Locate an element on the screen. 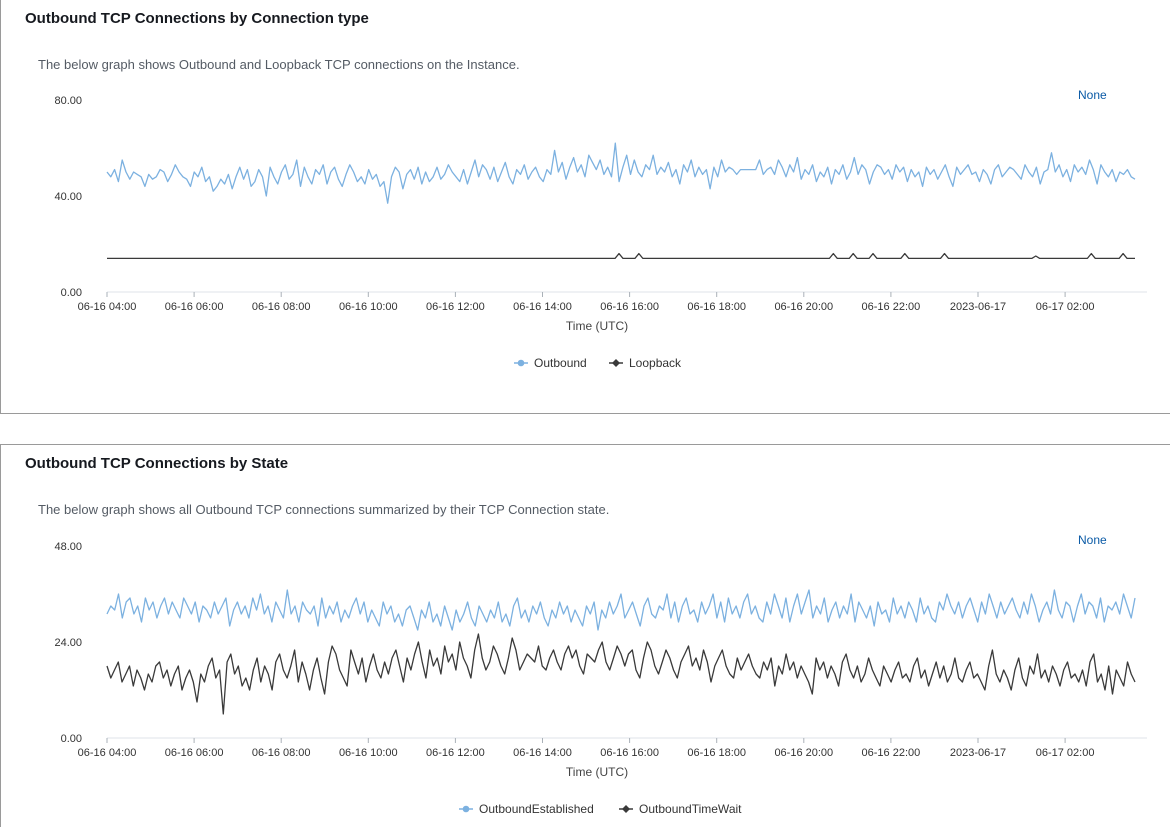 The image size is (1171, 828). y-tick-label: 24.00 is located at coordinates (68, 643).